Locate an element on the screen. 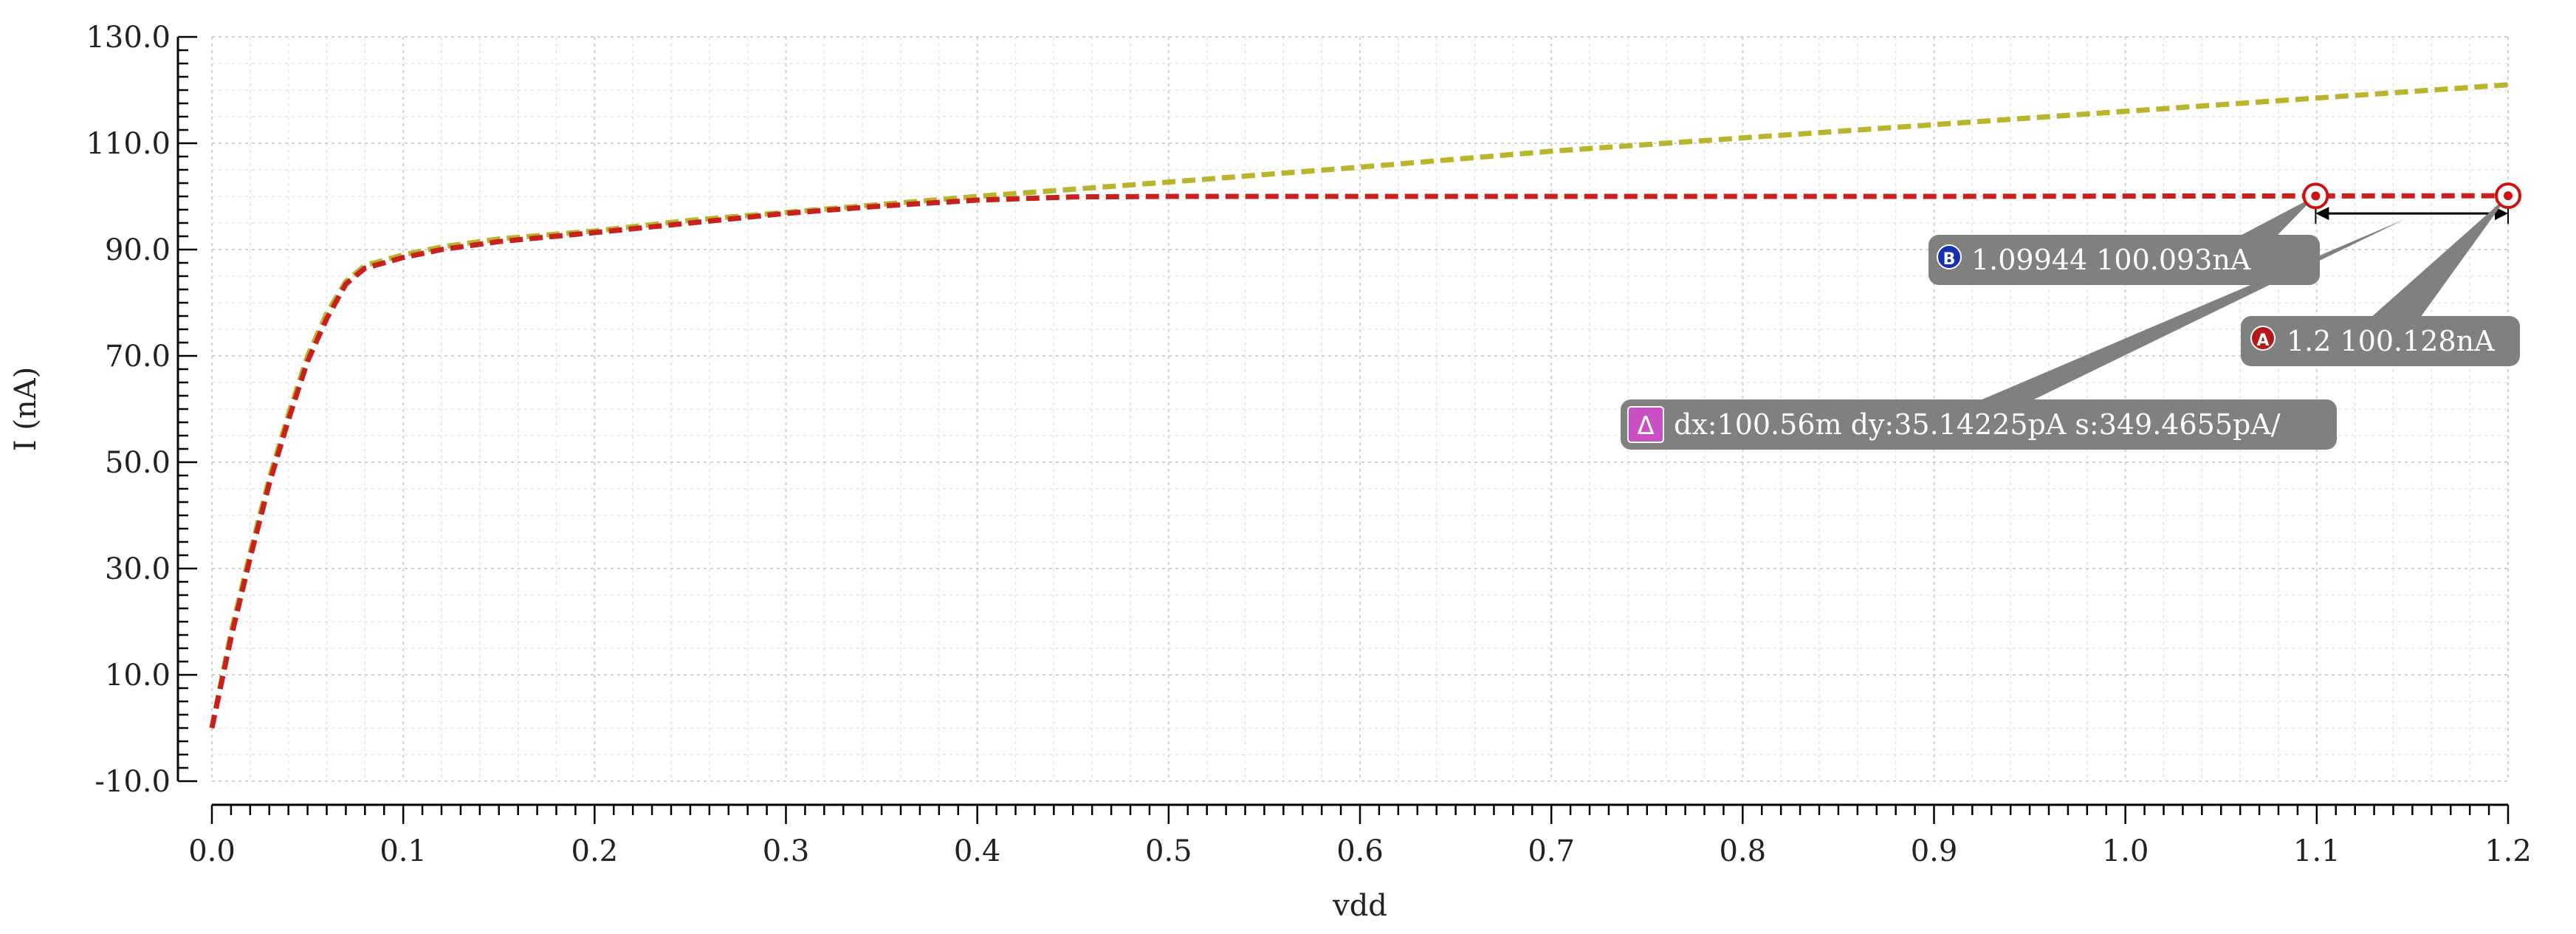 This screenshot has width=2576, height=934. marker-a-id: A is located at coordinates (2262, 341).